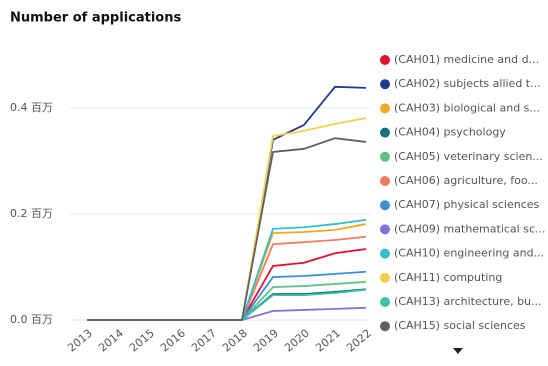 The width and height of the screenshot is (548, 366). I want to click on legend-scroll-arrow, so click(458, 351).